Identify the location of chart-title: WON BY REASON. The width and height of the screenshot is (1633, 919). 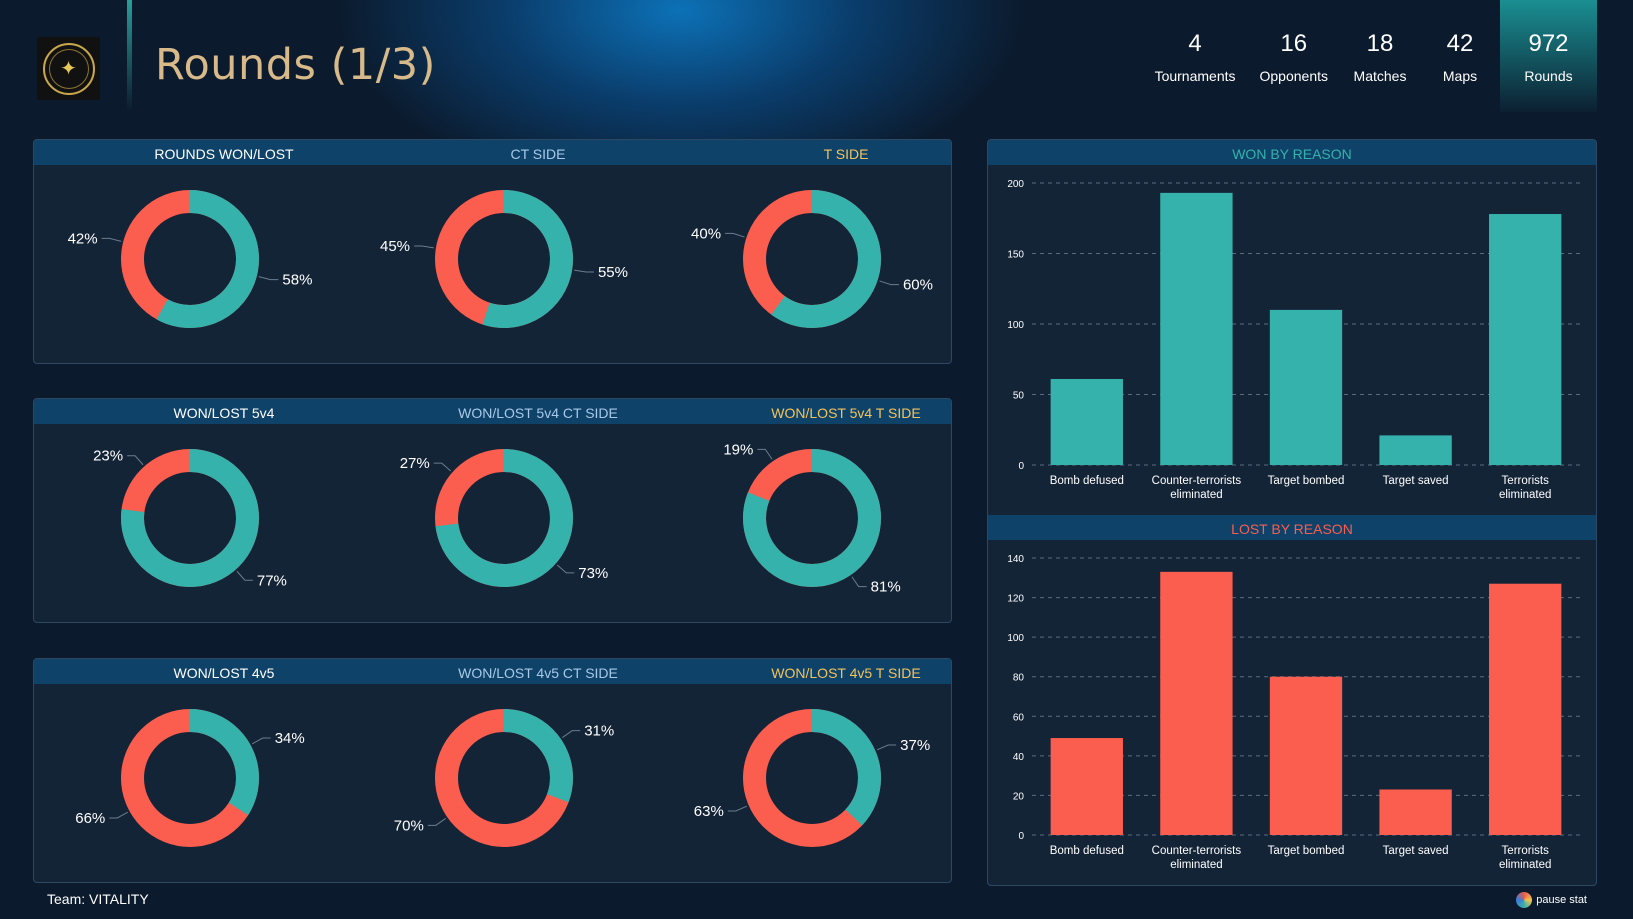
(1292, 154).